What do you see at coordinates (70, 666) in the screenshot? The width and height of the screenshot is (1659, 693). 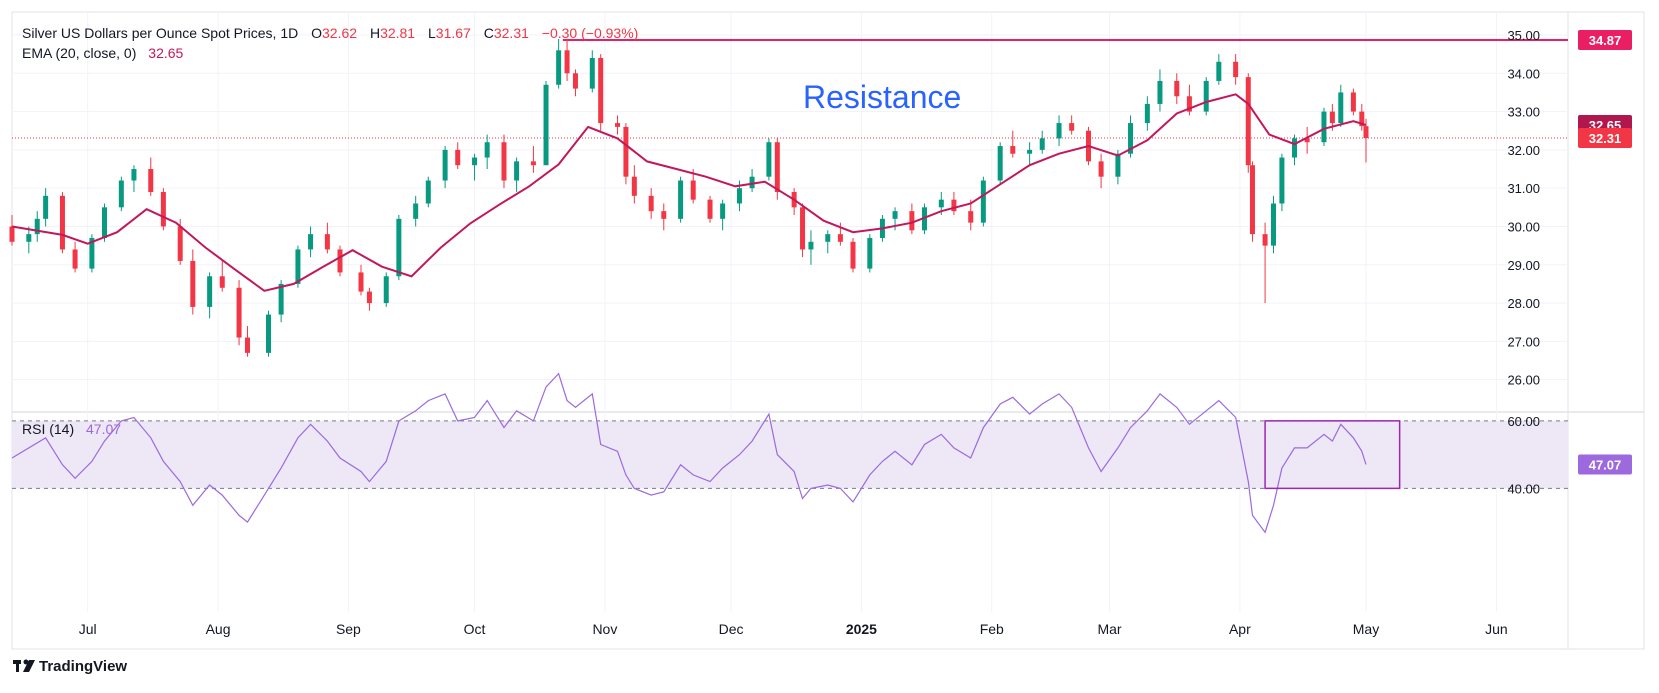 I see `tradingview-logo: TradingView` at bounding box center [70, 666].